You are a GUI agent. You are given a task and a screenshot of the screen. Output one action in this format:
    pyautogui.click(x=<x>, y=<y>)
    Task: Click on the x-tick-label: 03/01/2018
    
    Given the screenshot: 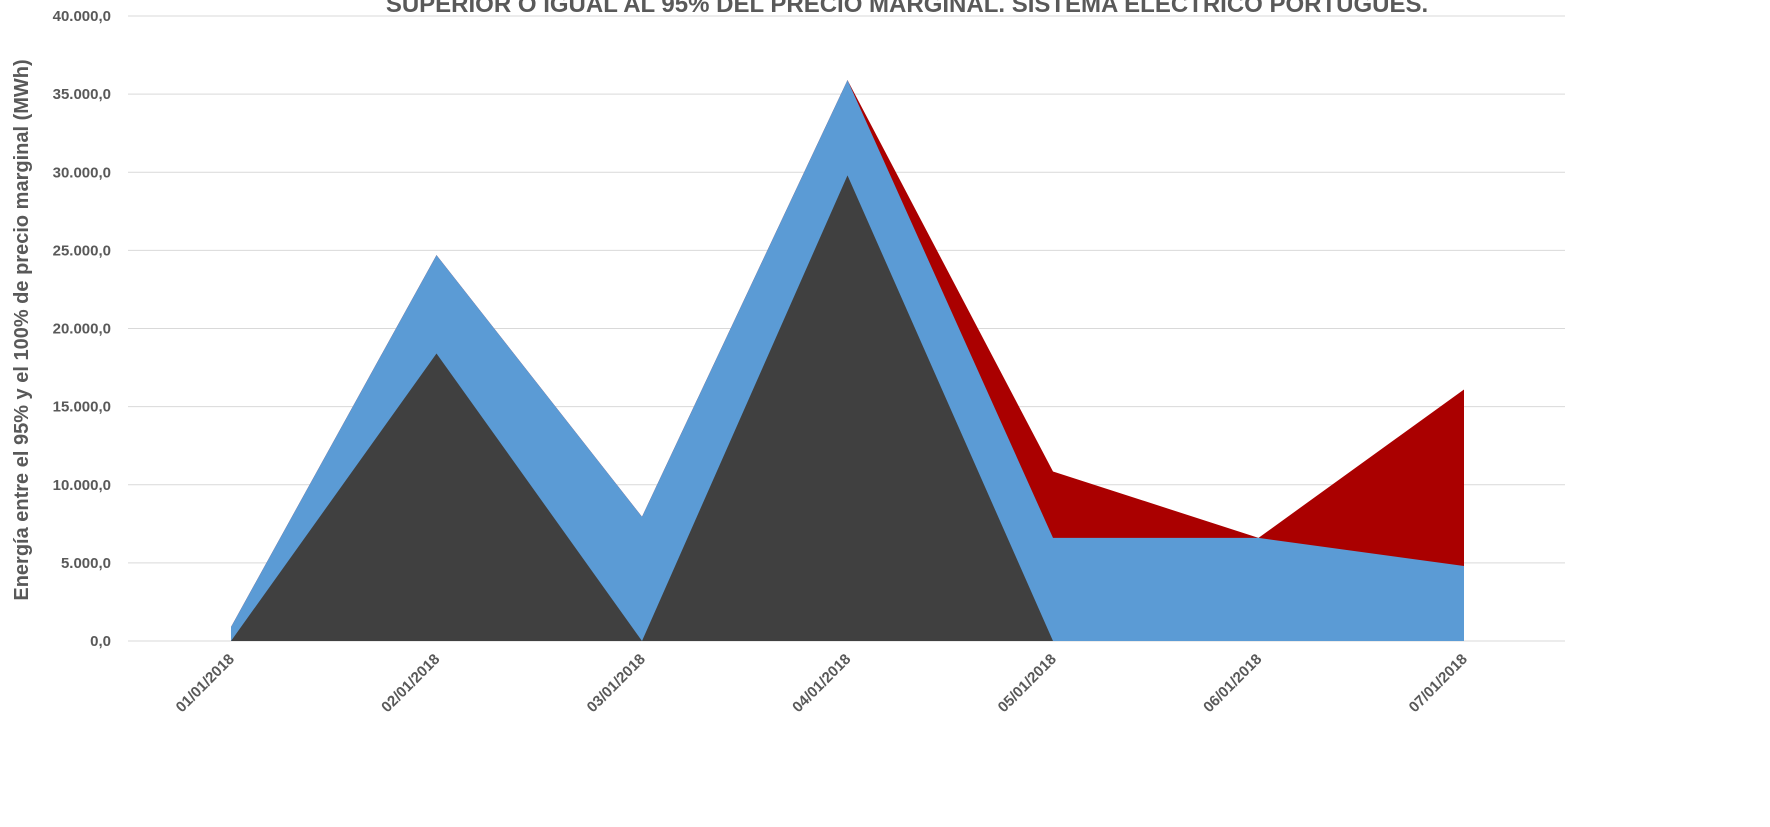 What is the action you would take?
    pyautogui.click(x=616, y=683)
    